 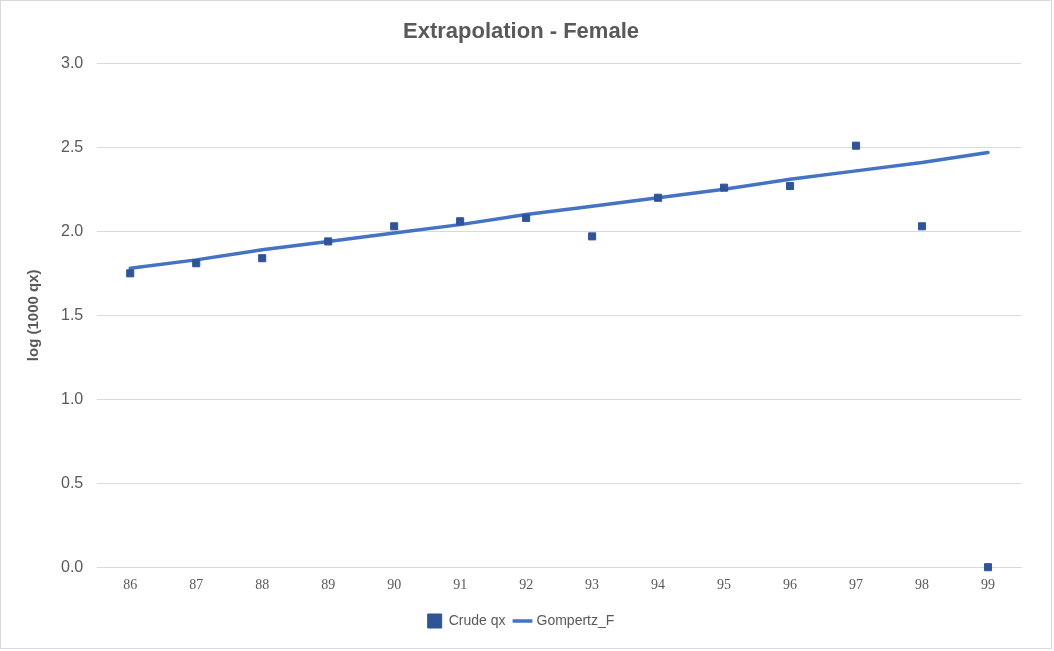 What do you see at coordinates (790, 585) in the screenshot?
I see `x-tick-label: 96` at bounding box center [790, 585].